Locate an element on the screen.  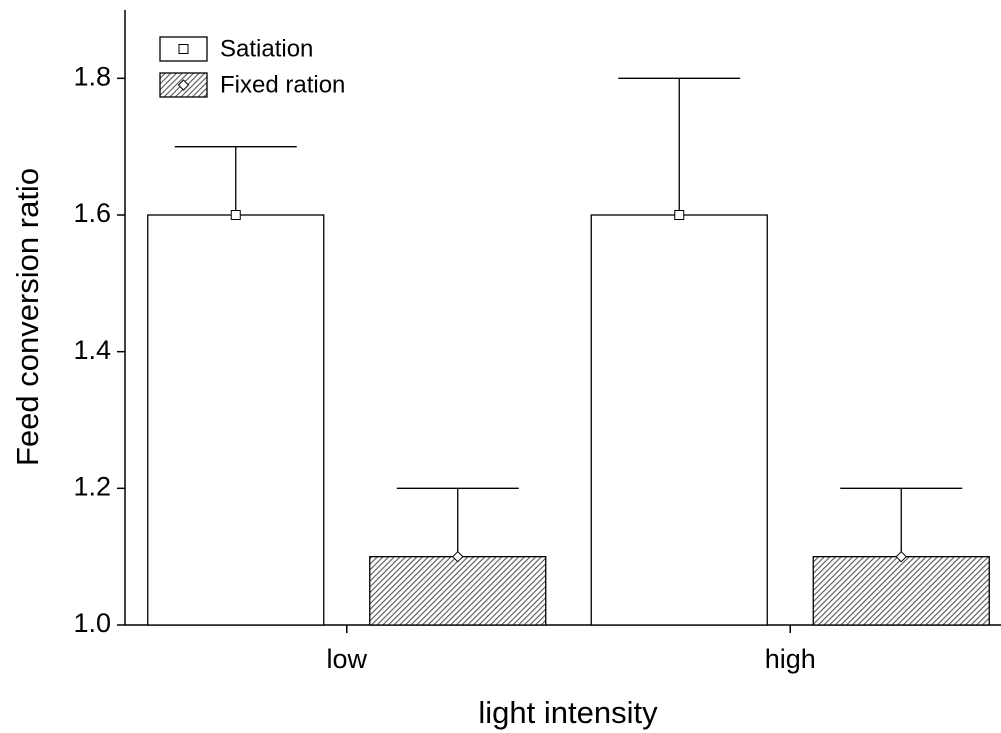
y-axis-title: Feed conversion ratio is located at coordinates (27, 317).